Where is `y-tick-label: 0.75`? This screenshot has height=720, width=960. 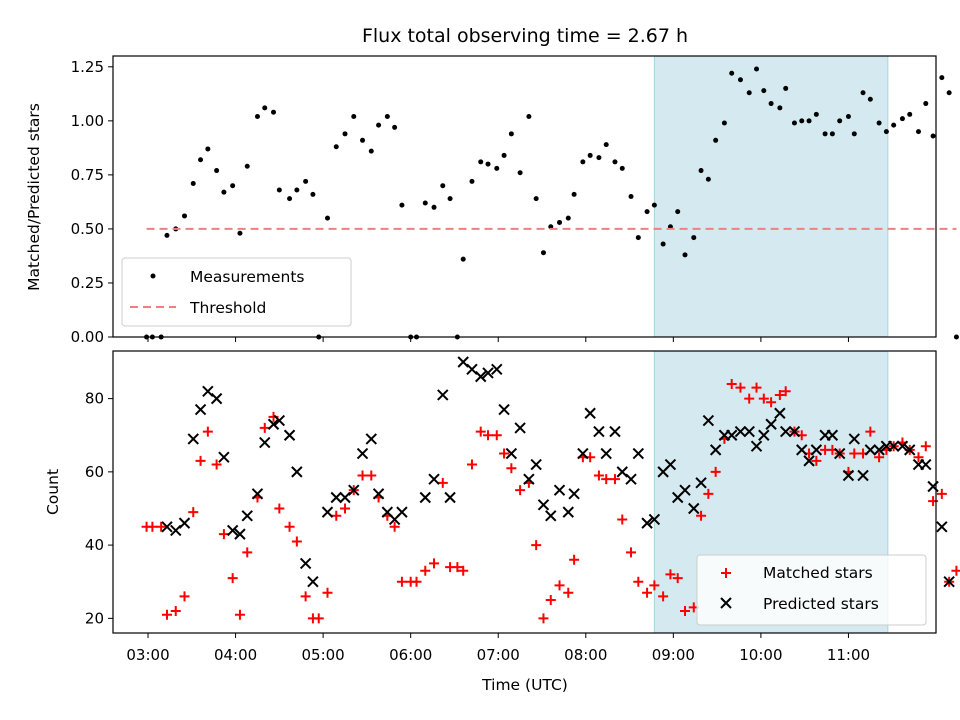 y-tick-label: 0.75 is located at coordinates (87, 175).